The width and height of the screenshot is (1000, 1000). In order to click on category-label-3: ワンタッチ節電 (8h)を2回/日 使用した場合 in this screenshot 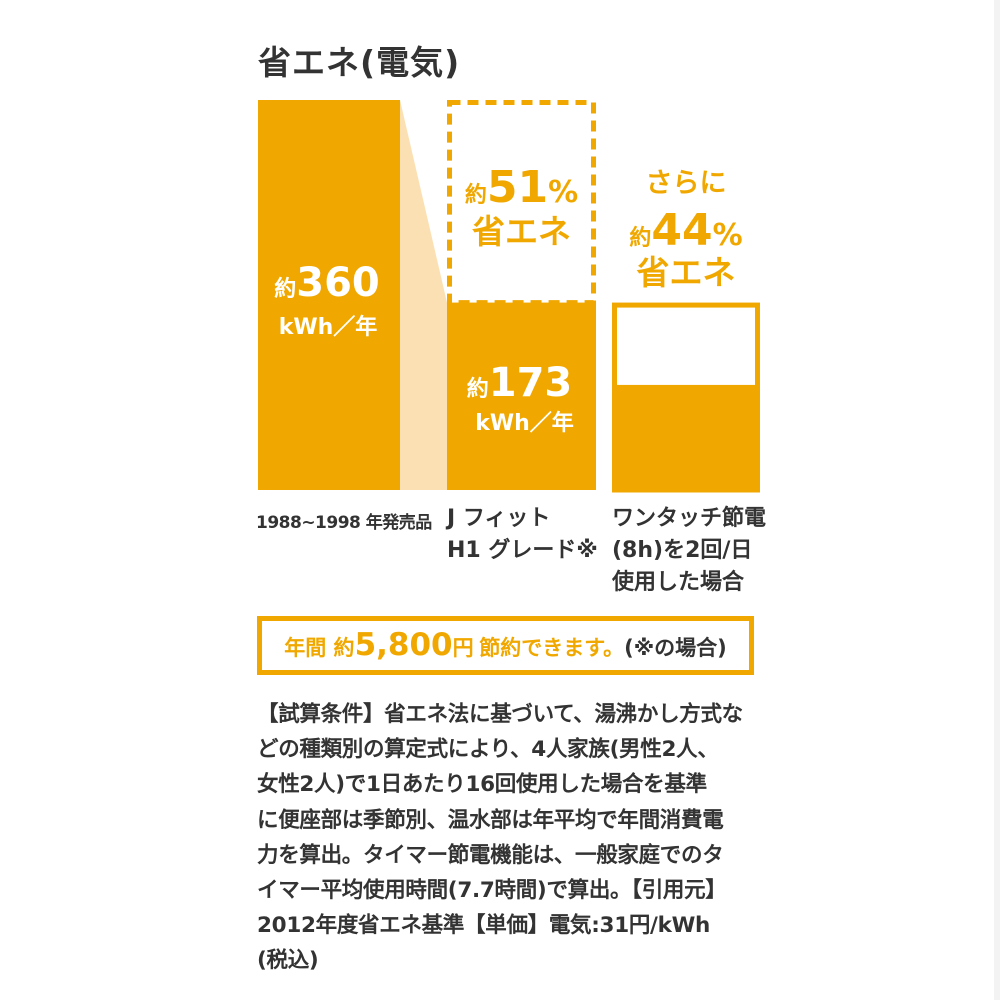, I will do `click(689, 551)`.